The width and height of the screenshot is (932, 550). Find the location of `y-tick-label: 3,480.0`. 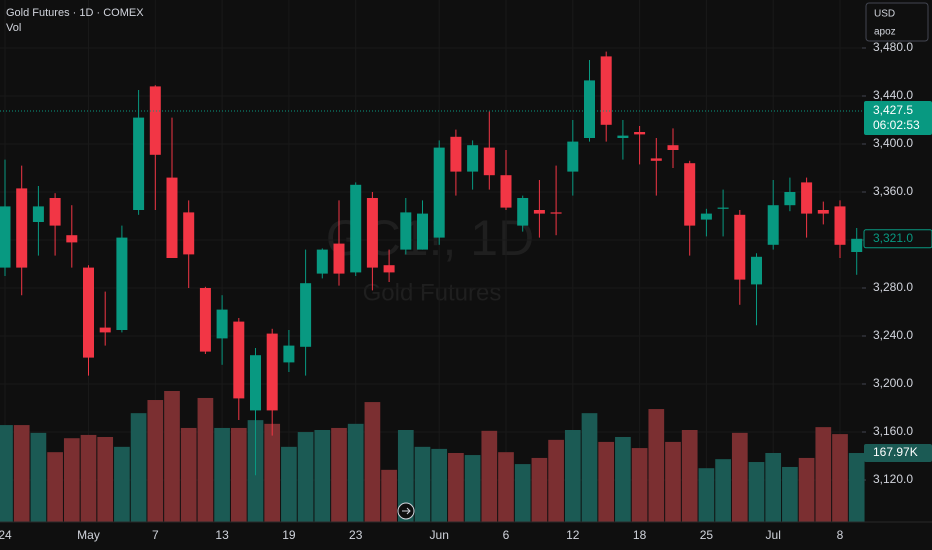

y-tick-label: 3,480.0 is located at coordinates (893, 47).